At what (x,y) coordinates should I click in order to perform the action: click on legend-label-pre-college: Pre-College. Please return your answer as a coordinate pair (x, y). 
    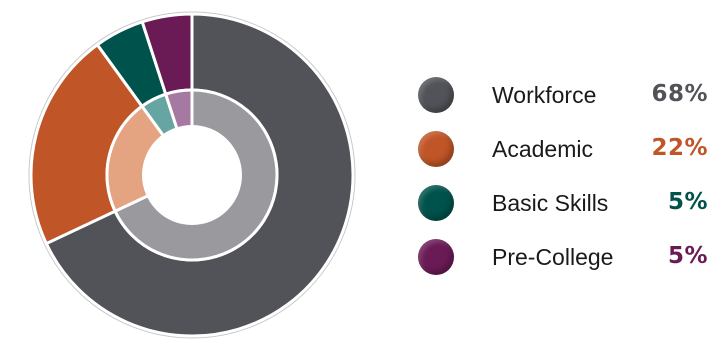
    Looking at the image, I should click on (553, 257).